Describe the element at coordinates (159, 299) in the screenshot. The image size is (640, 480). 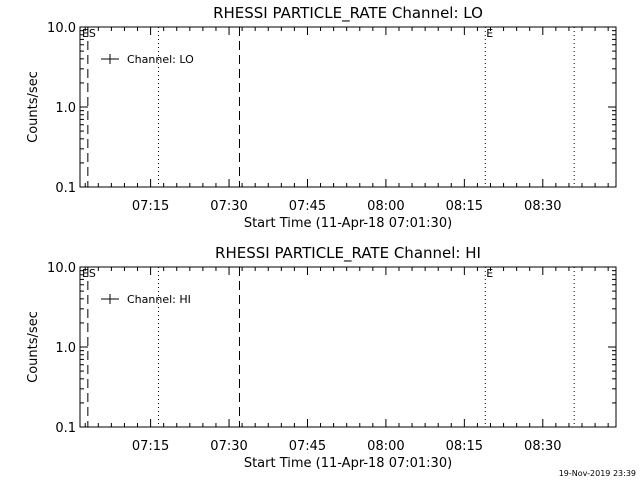
I see `legend-label: Channel: HI` at that location.